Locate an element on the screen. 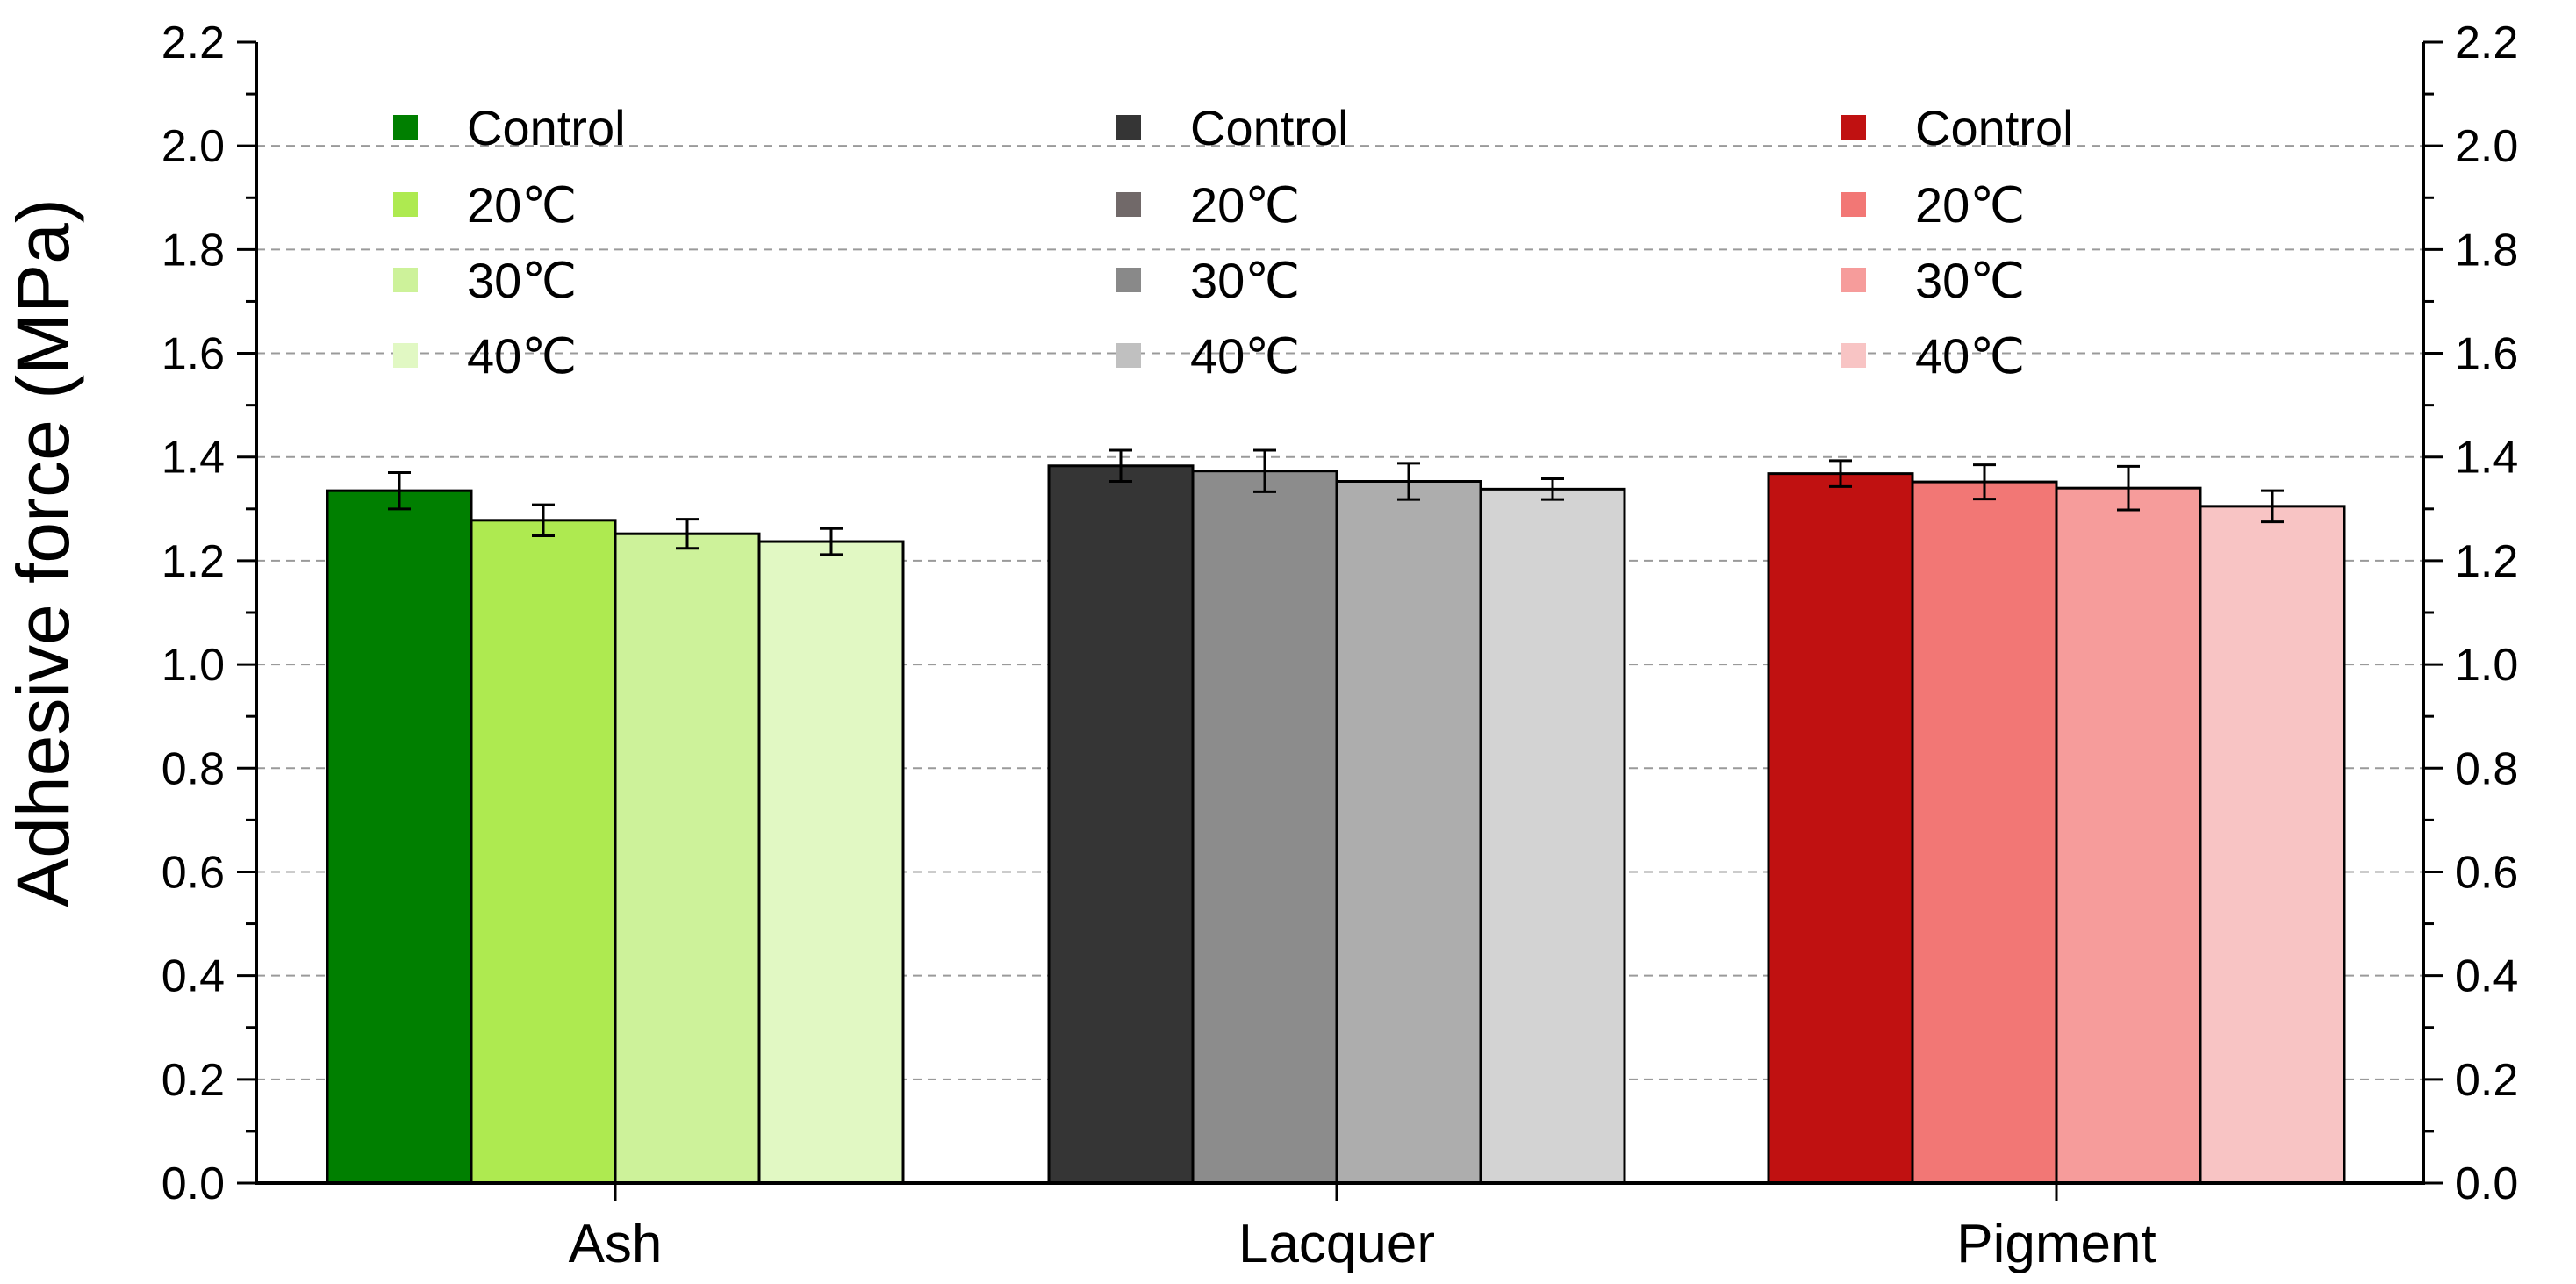 This screenshot has width=2576, height=1284. y-tick-label-left: 1.6 is located at coordinates (193, 354).